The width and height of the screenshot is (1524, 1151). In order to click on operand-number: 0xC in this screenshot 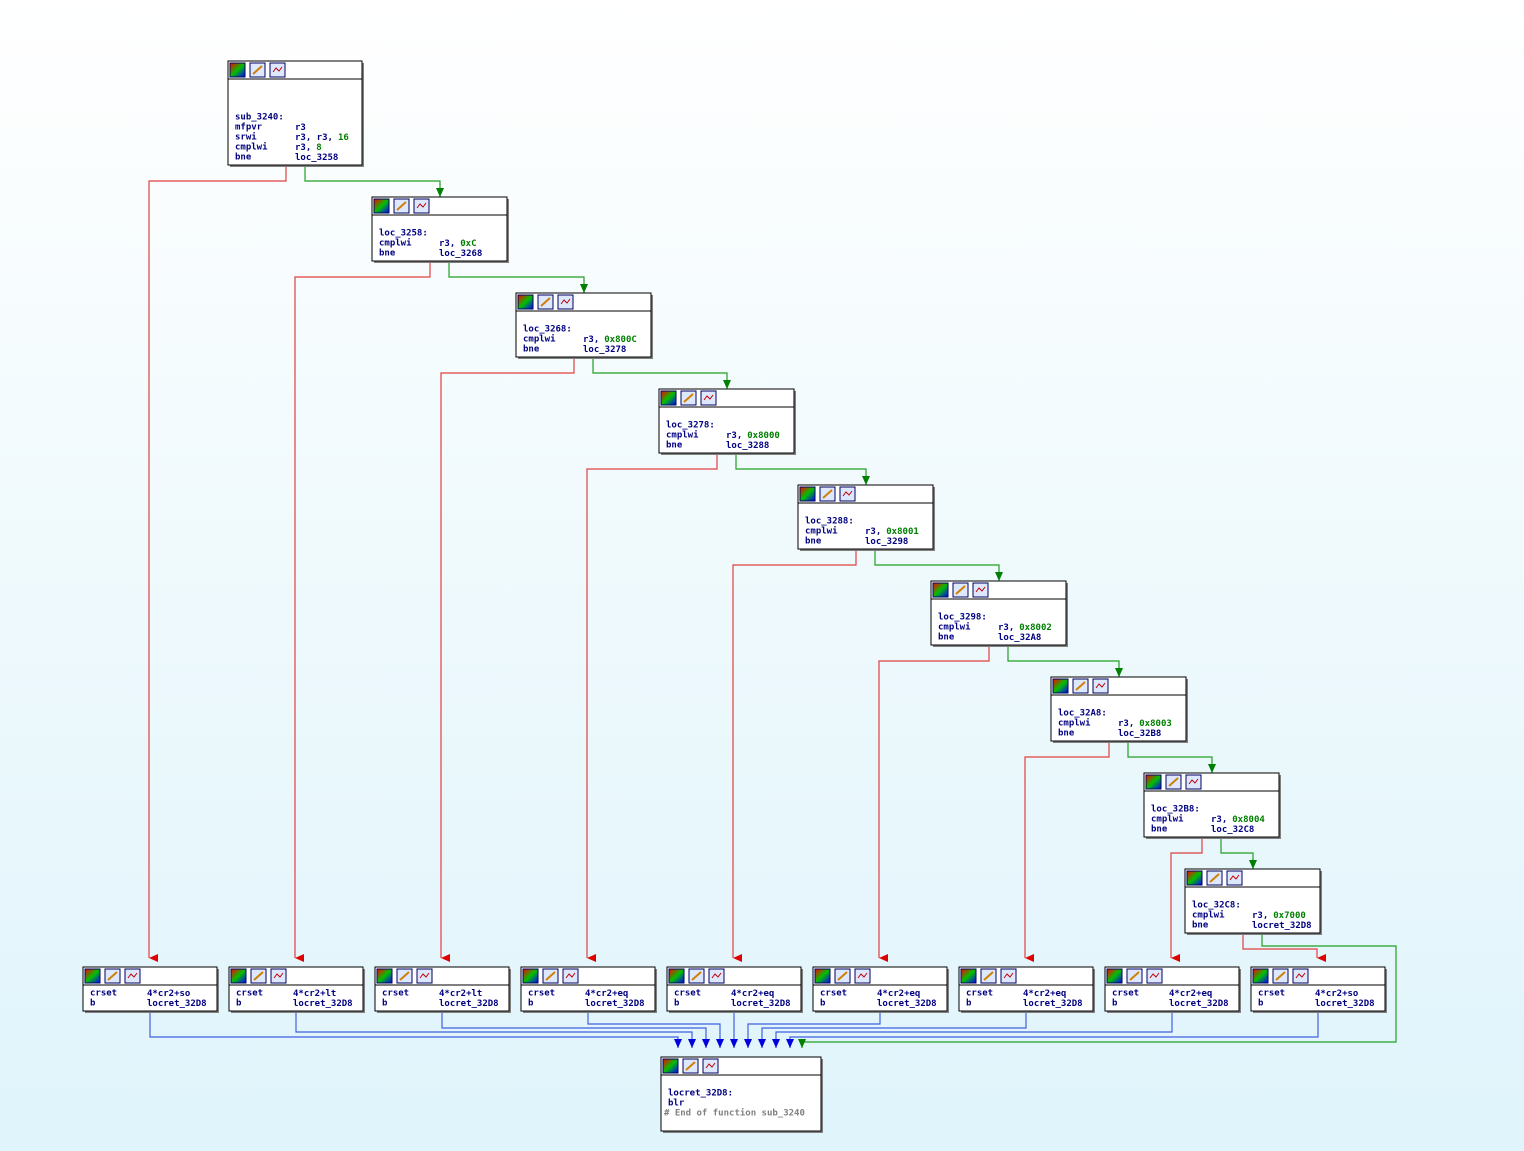, I will do `click(468, 244)`.